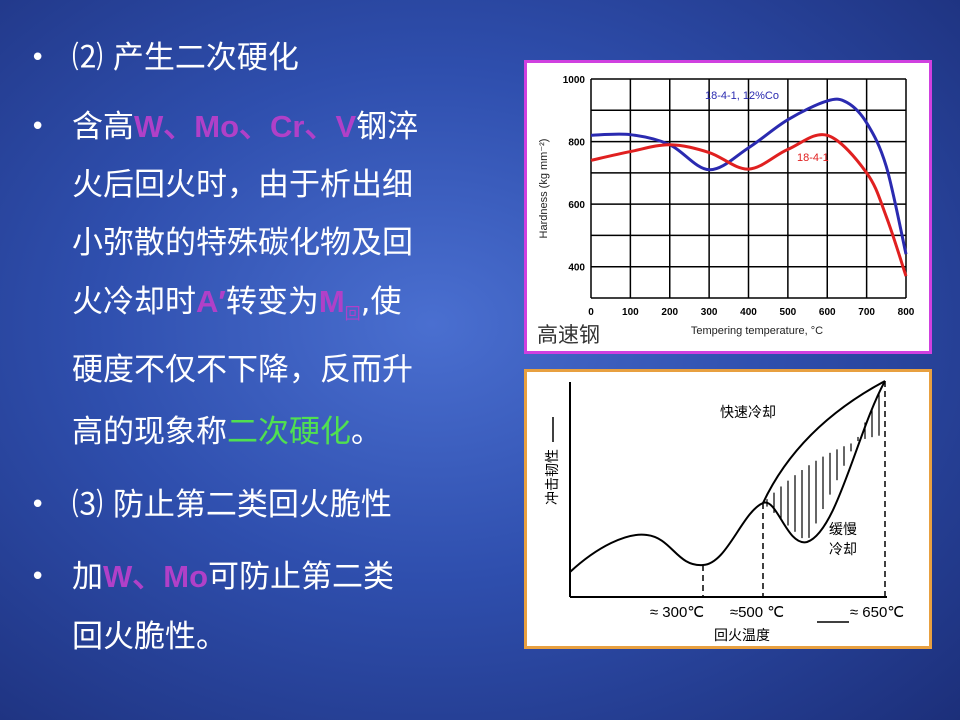 The image size is (960, 720). I want to click on bullet-text-line: 火冷却时A′转变为M回,使, so click(237, 308).